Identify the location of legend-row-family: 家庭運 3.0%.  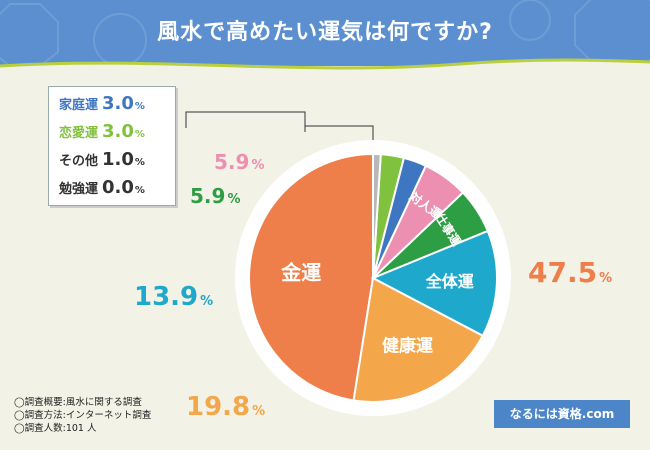
(102, 105).